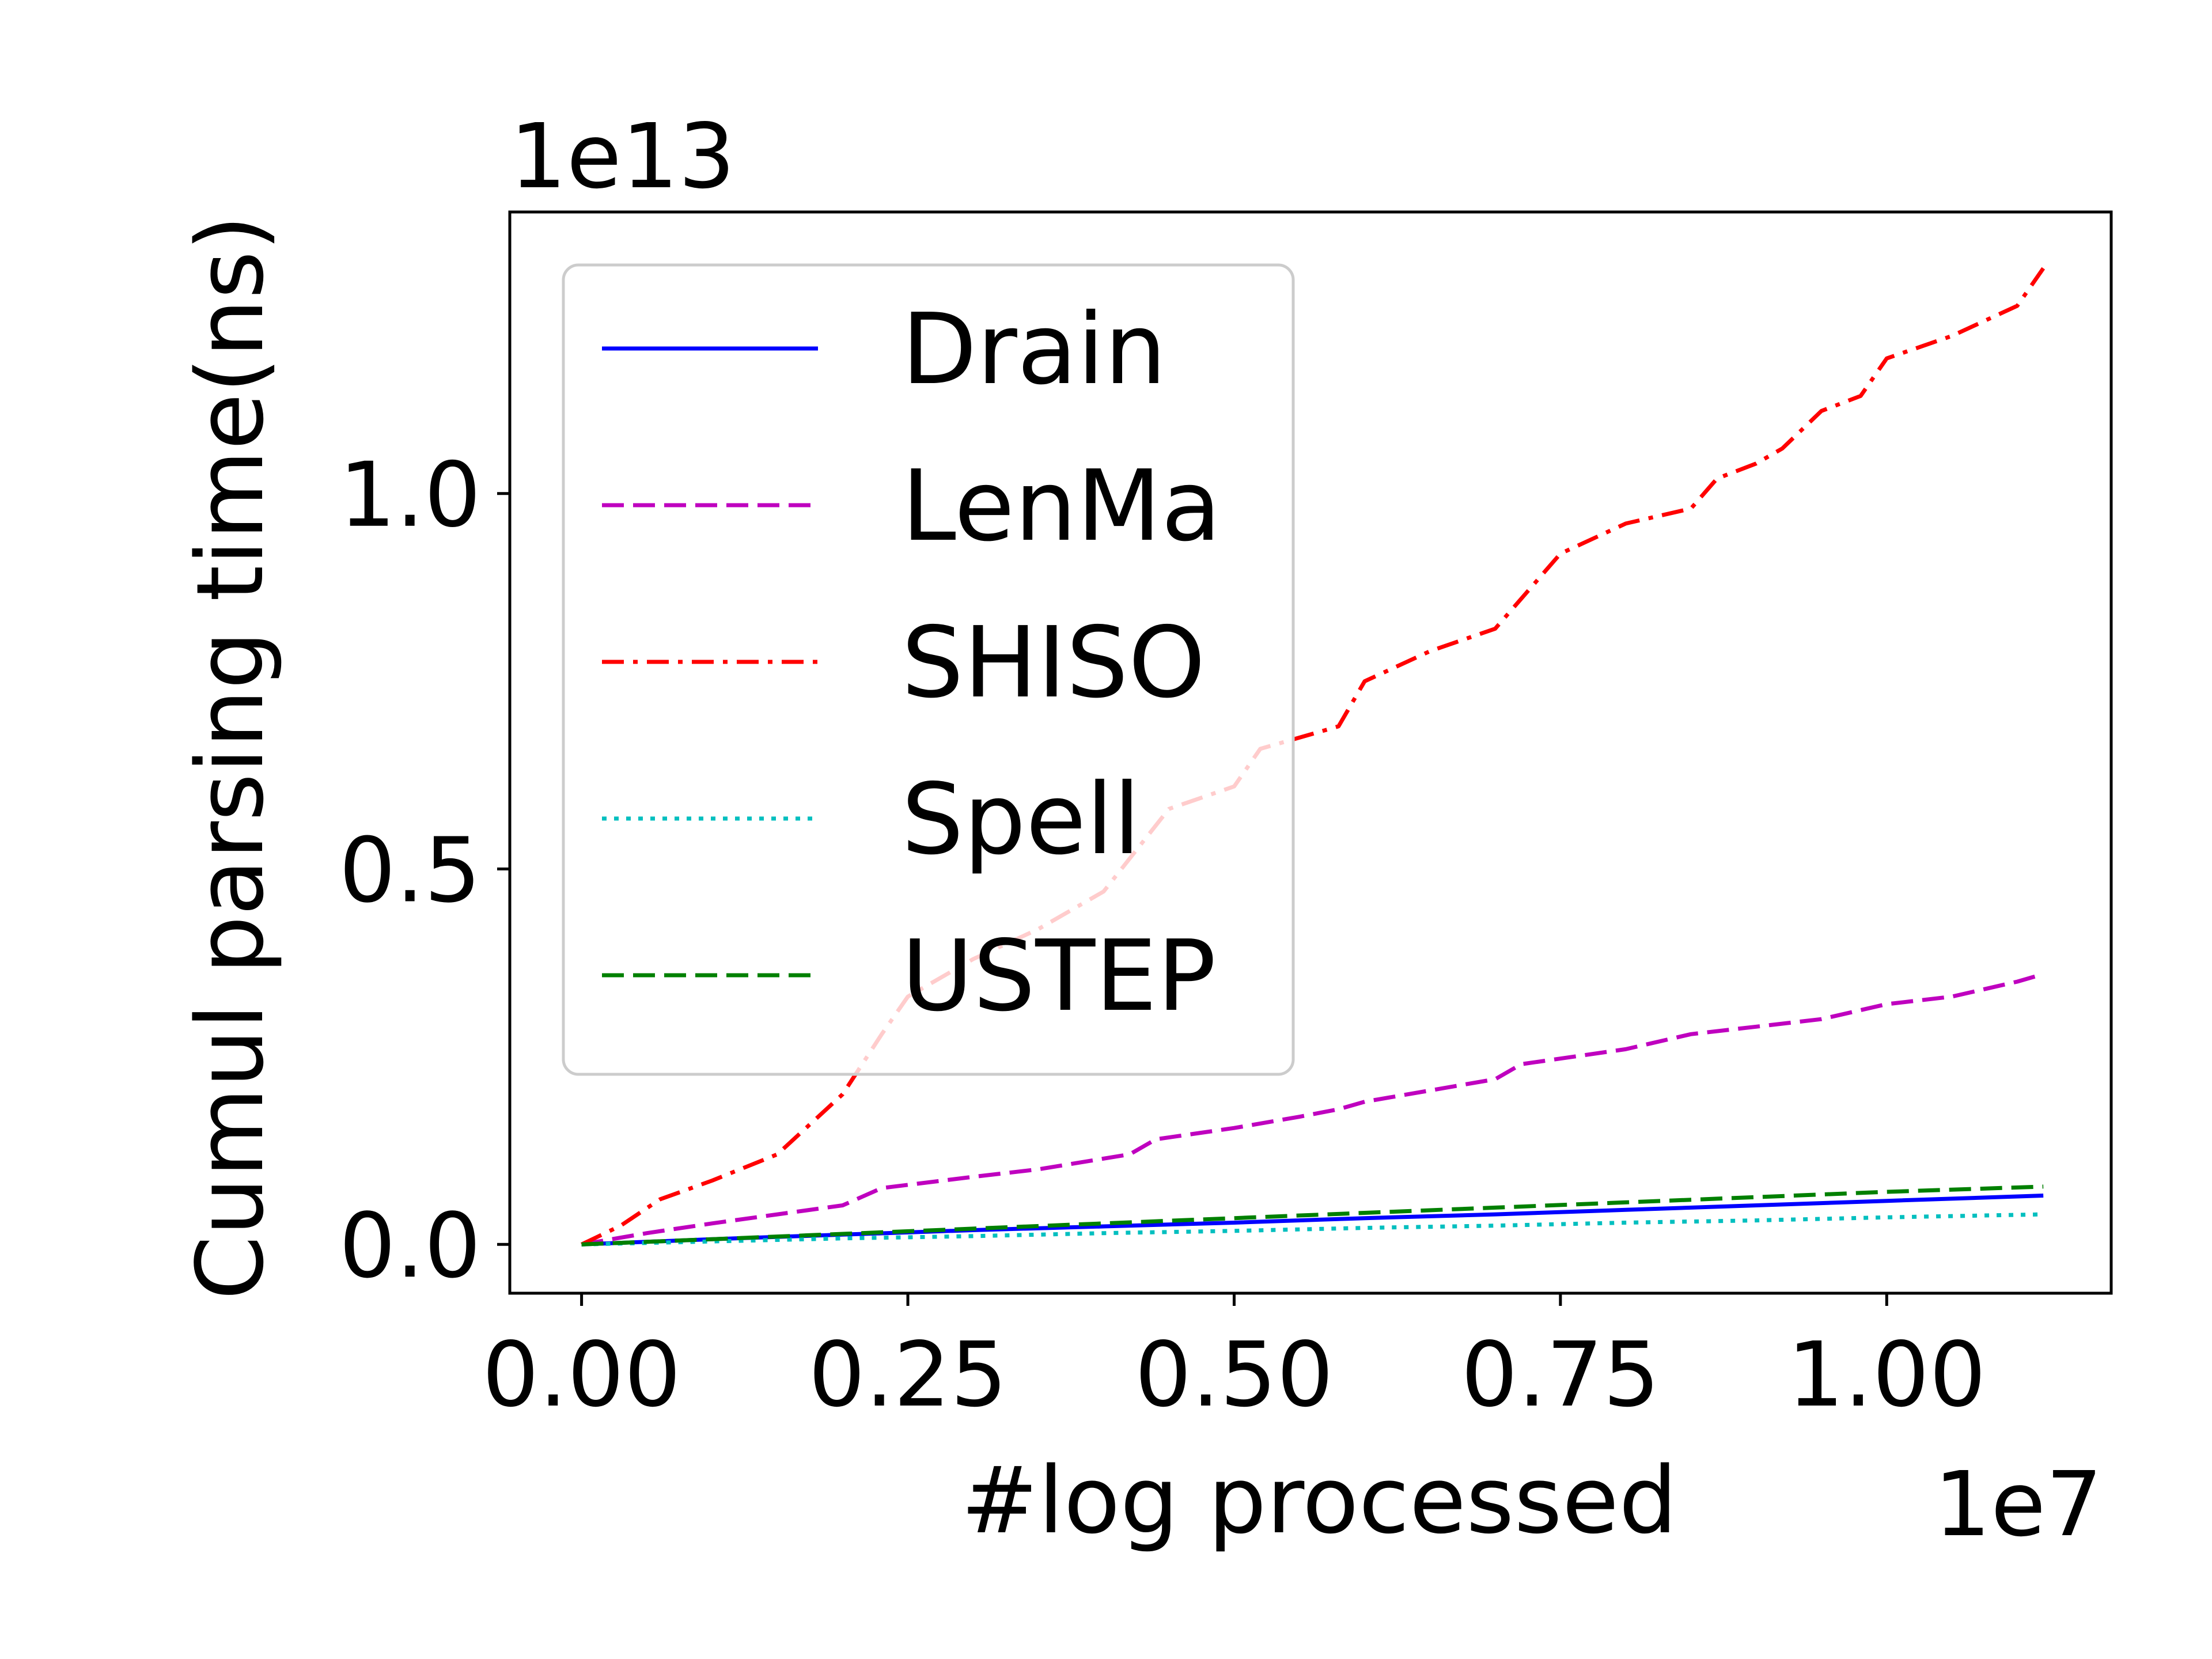 Image resolution: width=2212 pixels, height=1659 pixels. Describe the element at coordinates (1054, 663) in the screenshot. I see `legend-label-shiso: SHISO` at that location.